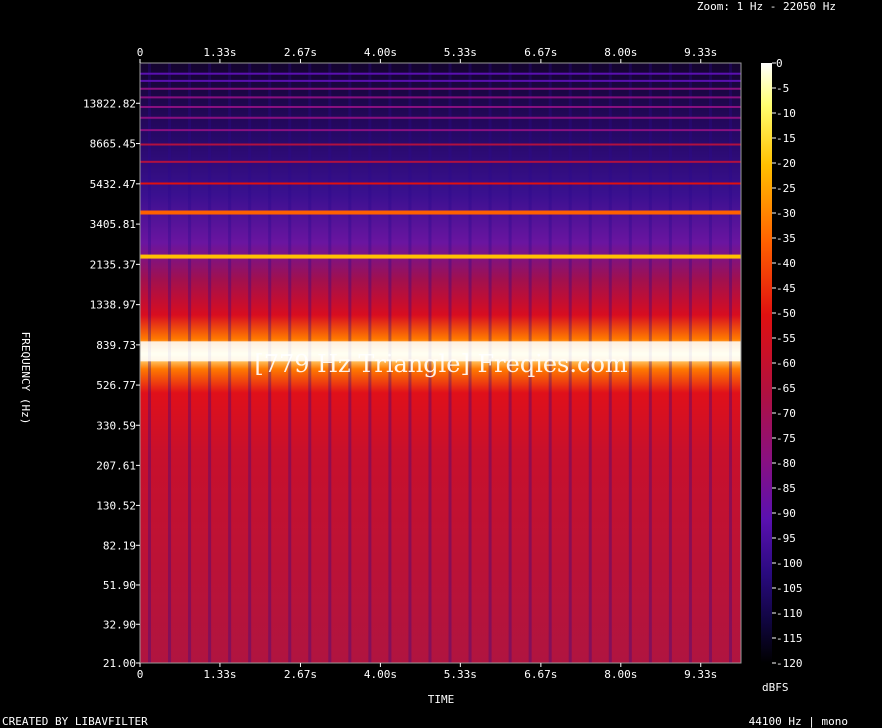 The width and height of the screenshot is (882, 728). What do you see at coordinates (119, 663) in the screenshot?
I see `y-tick-label: 21.00` at bounding box center [119, 663].